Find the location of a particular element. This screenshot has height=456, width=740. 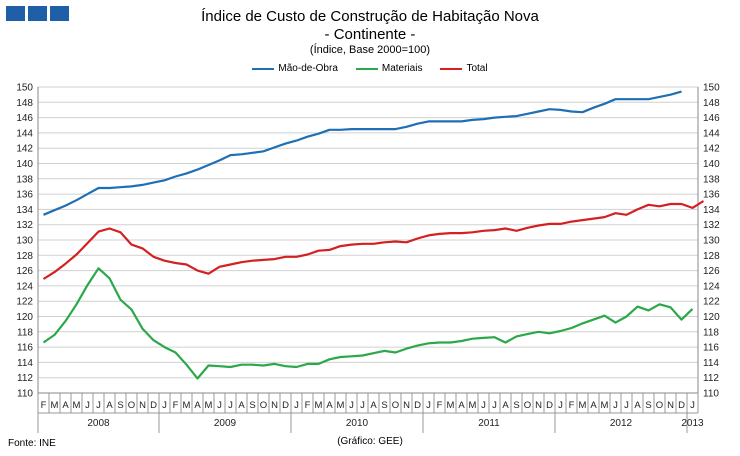

legend-label: Total is located at coordinates (477, 68).